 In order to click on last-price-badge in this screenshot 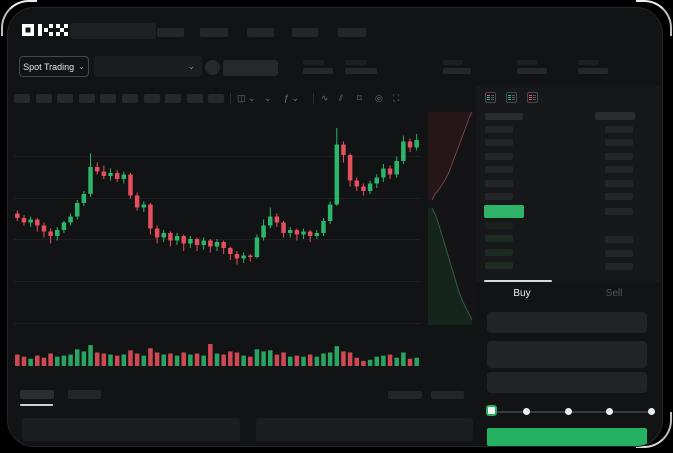, I will do `click(504, 211)`.